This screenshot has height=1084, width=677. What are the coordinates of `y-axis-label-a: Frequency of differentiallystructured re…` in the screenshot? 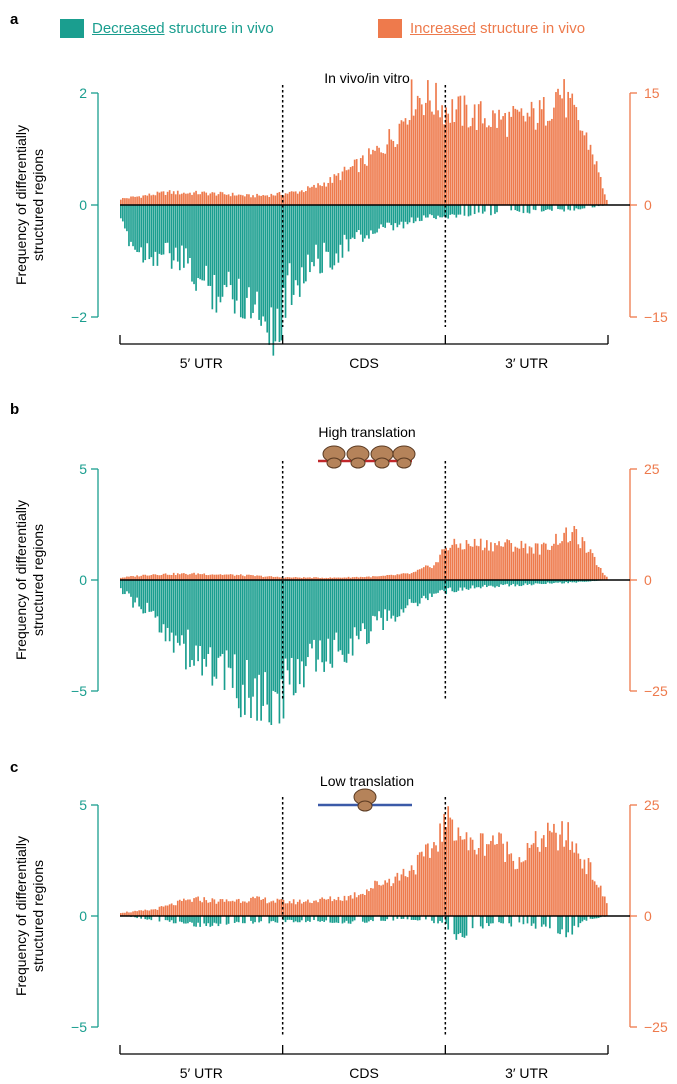 It's located at (29, 205).